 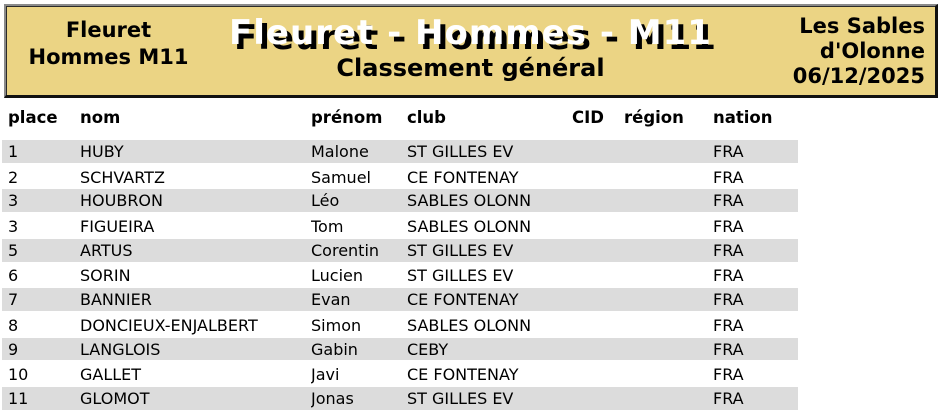 What do you see at coordinates (332, 399) in the screenshot?
I see `cell-prenom: Jonas` at bounding box center [332, 399].